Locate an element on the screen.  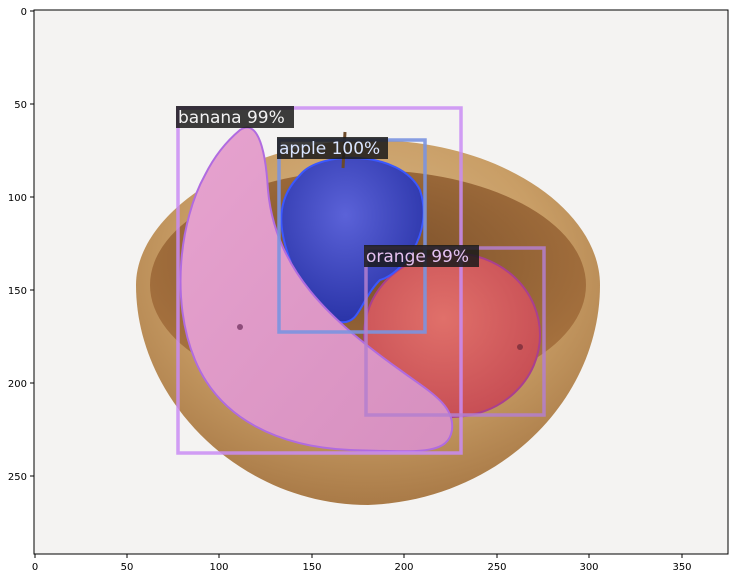
x-tick-label: 300 is located at coordinates (588, 567).